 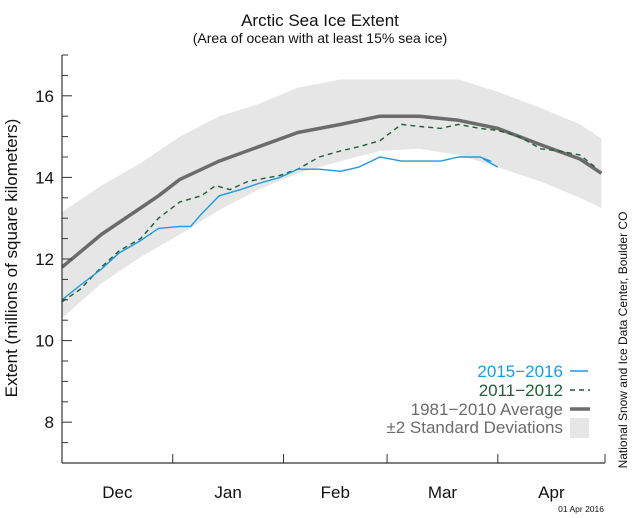 I want to click on x-tick-label: Jan, so click(x=227, y=492).